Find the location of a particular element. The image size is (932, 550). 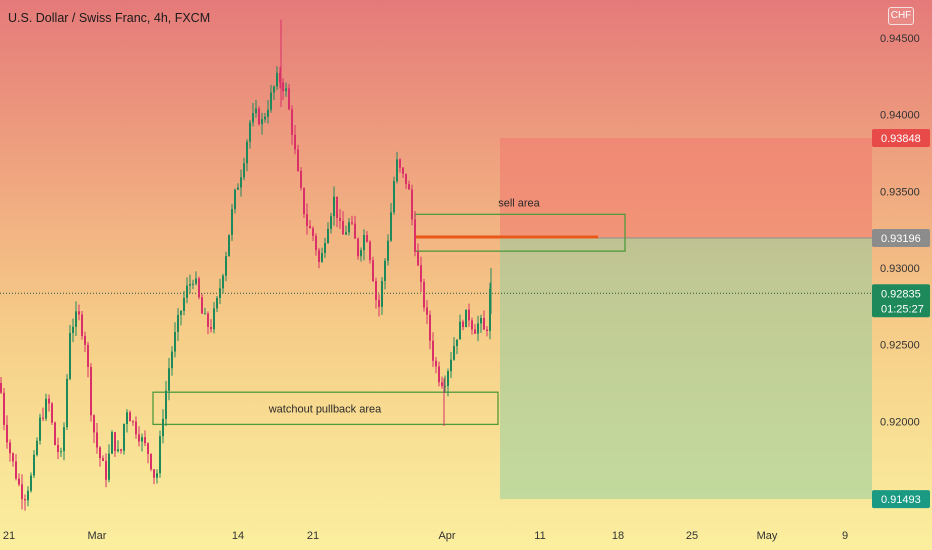

target-price-tag is located at coordinates (901, 499).